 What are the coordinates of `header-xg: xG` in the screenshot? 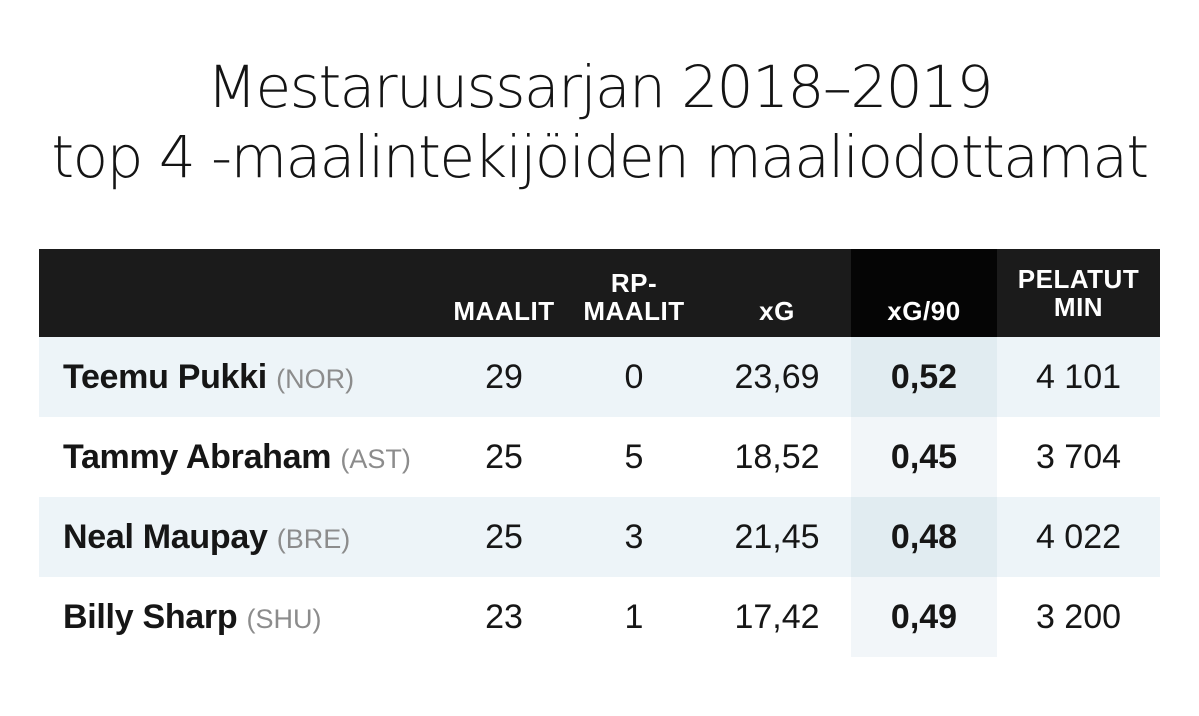 It's located at (777, 311).